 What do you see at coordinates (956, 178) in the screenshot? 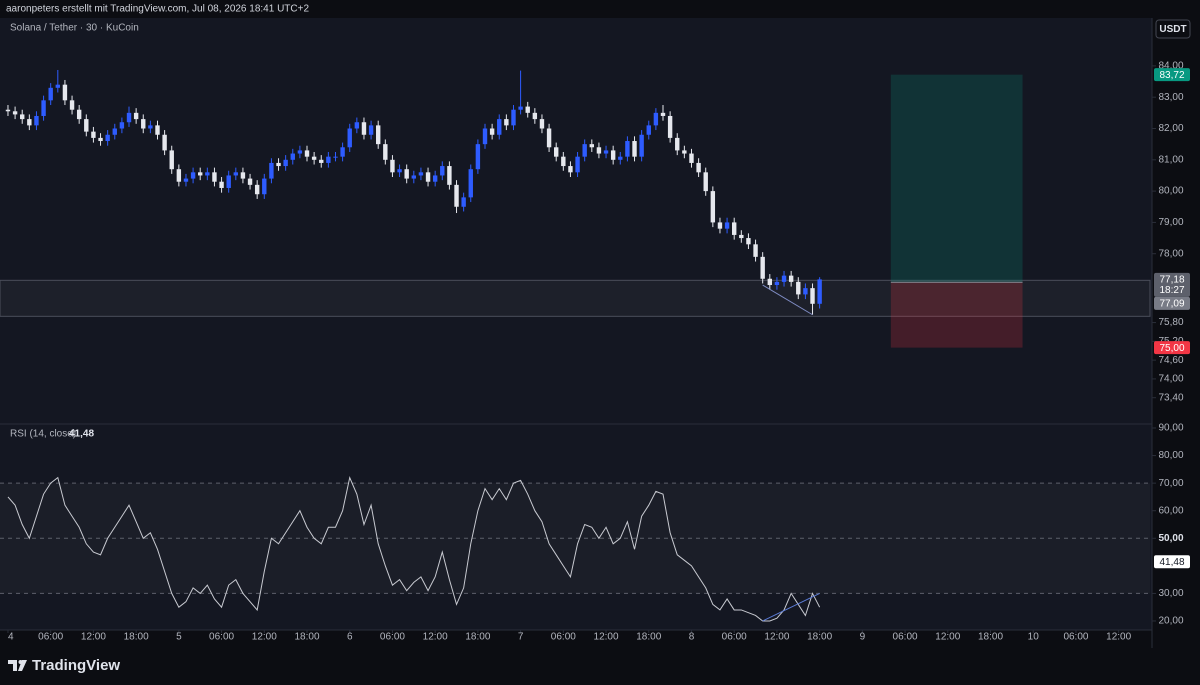
I see `position-target` at bounding box center [956, 178].